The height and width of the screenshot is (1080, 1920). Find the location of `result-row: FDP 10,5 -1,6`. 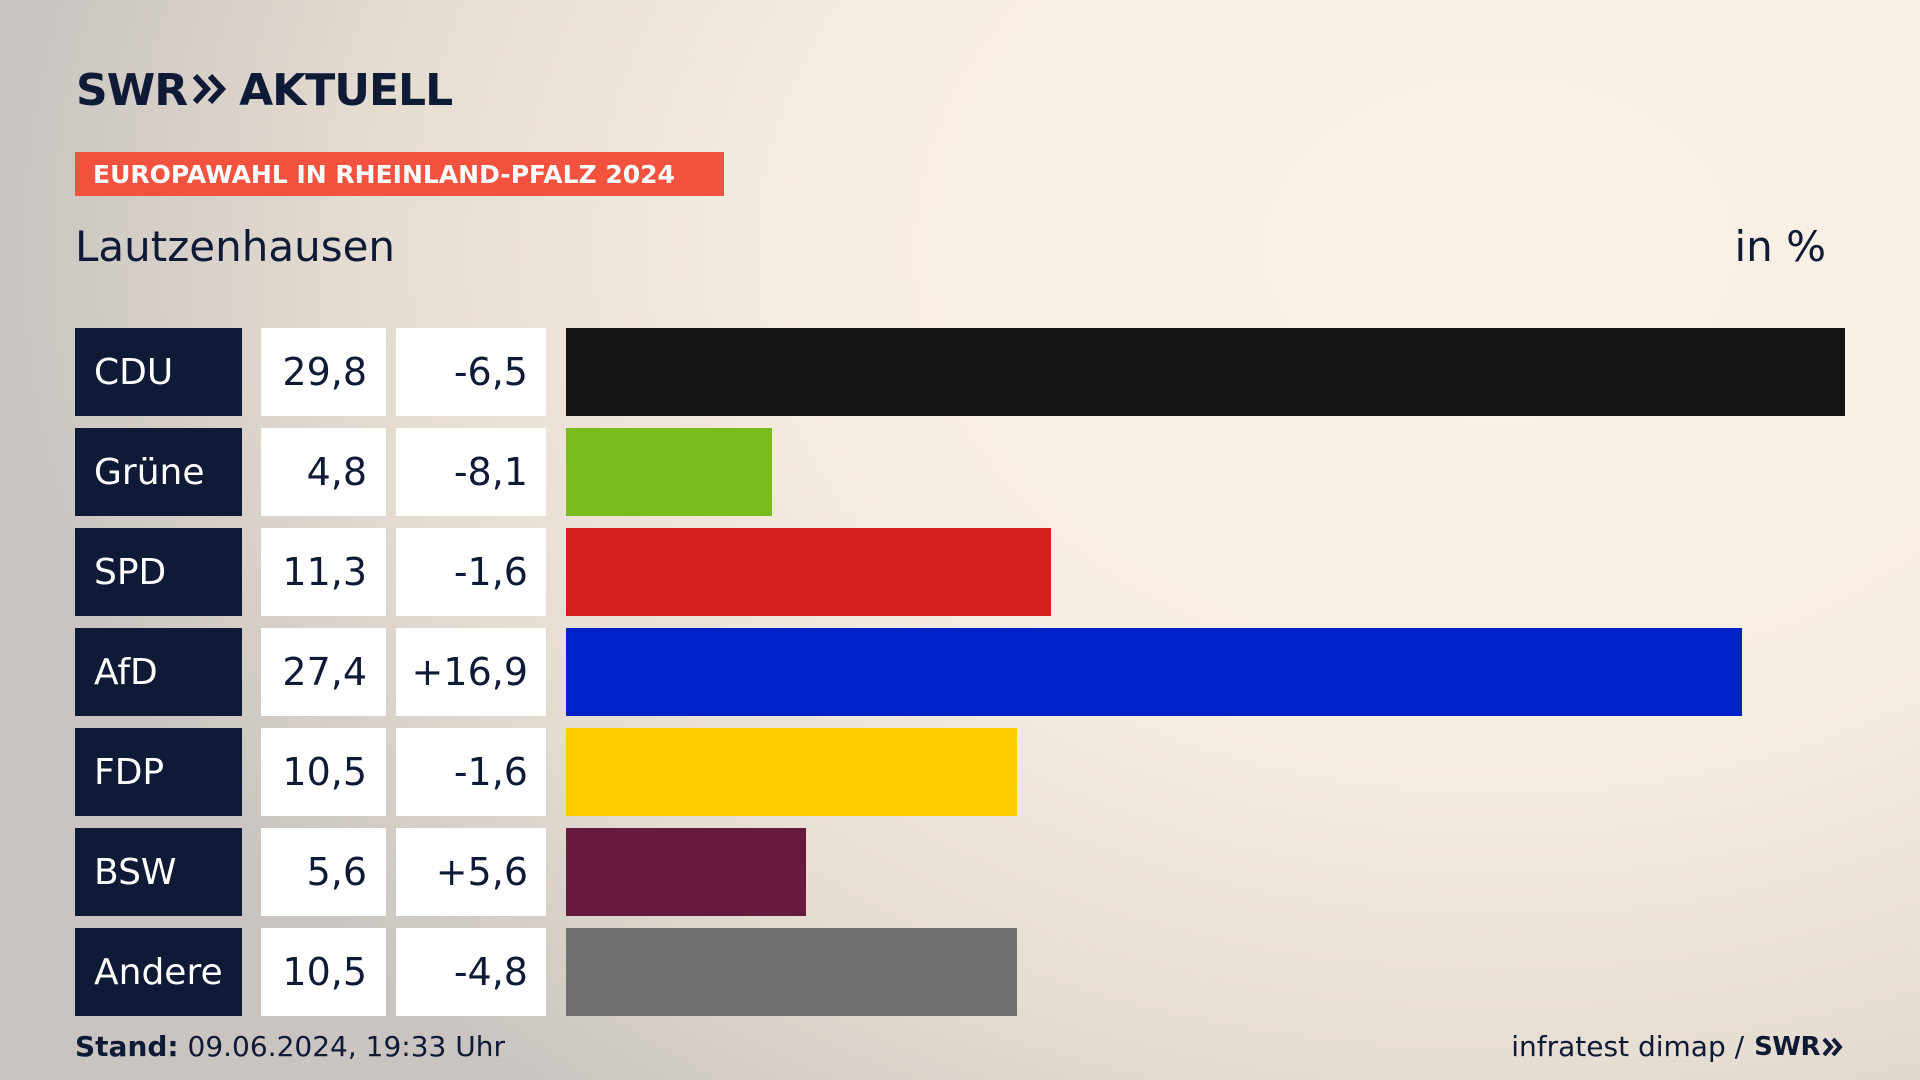

result-row: FDP 10,5 -1,6 is located at coordinates (960, 772).